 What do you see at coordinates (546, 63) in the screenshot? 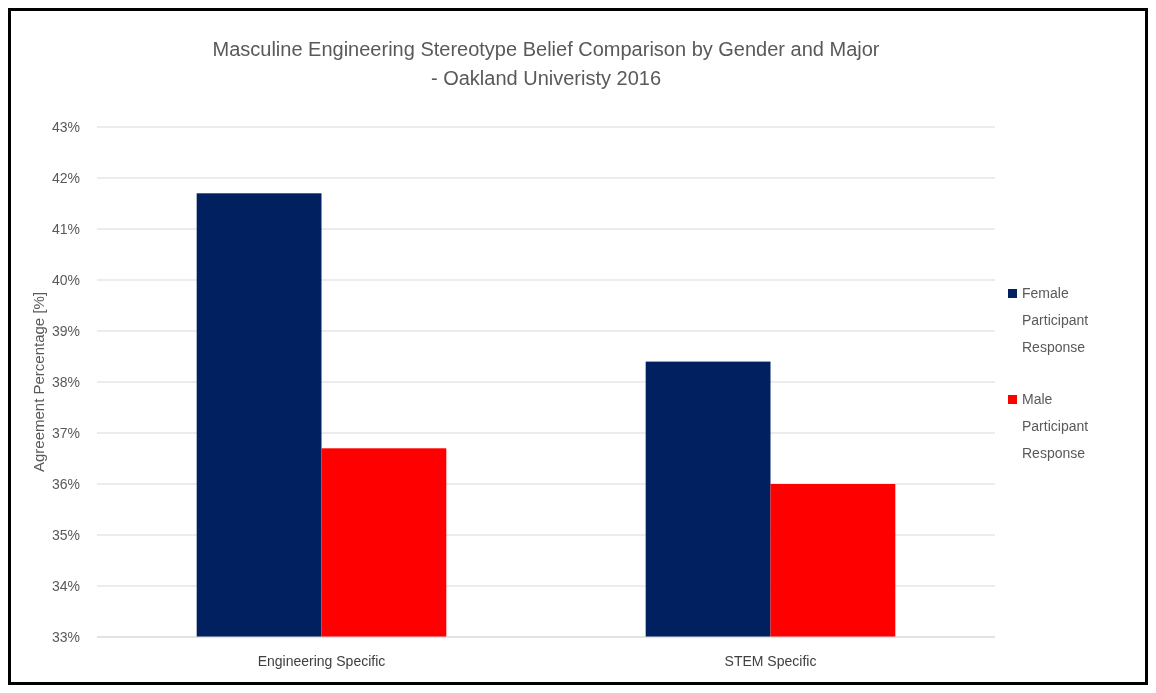
I see `chart-title: Masculine Engineering Stereotype Belief Comparison by Gender and Major - Oakland Univeristy 2016` at bounding box center [546, 63].